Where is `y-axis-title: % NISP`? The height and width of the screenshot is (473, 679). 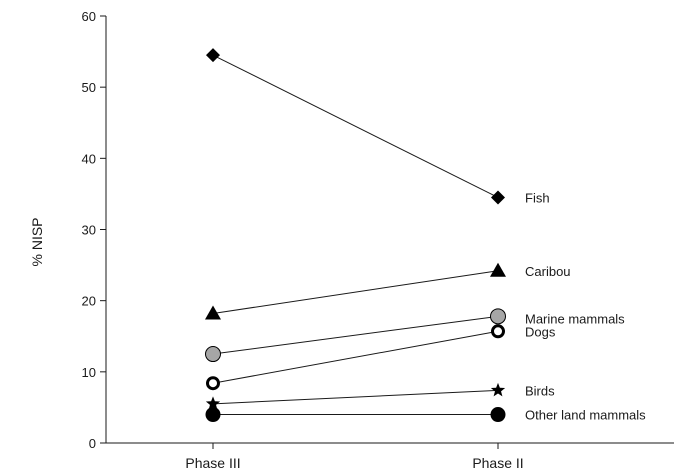 y-axis-title: % NISP is located at coordinates (37, 241).